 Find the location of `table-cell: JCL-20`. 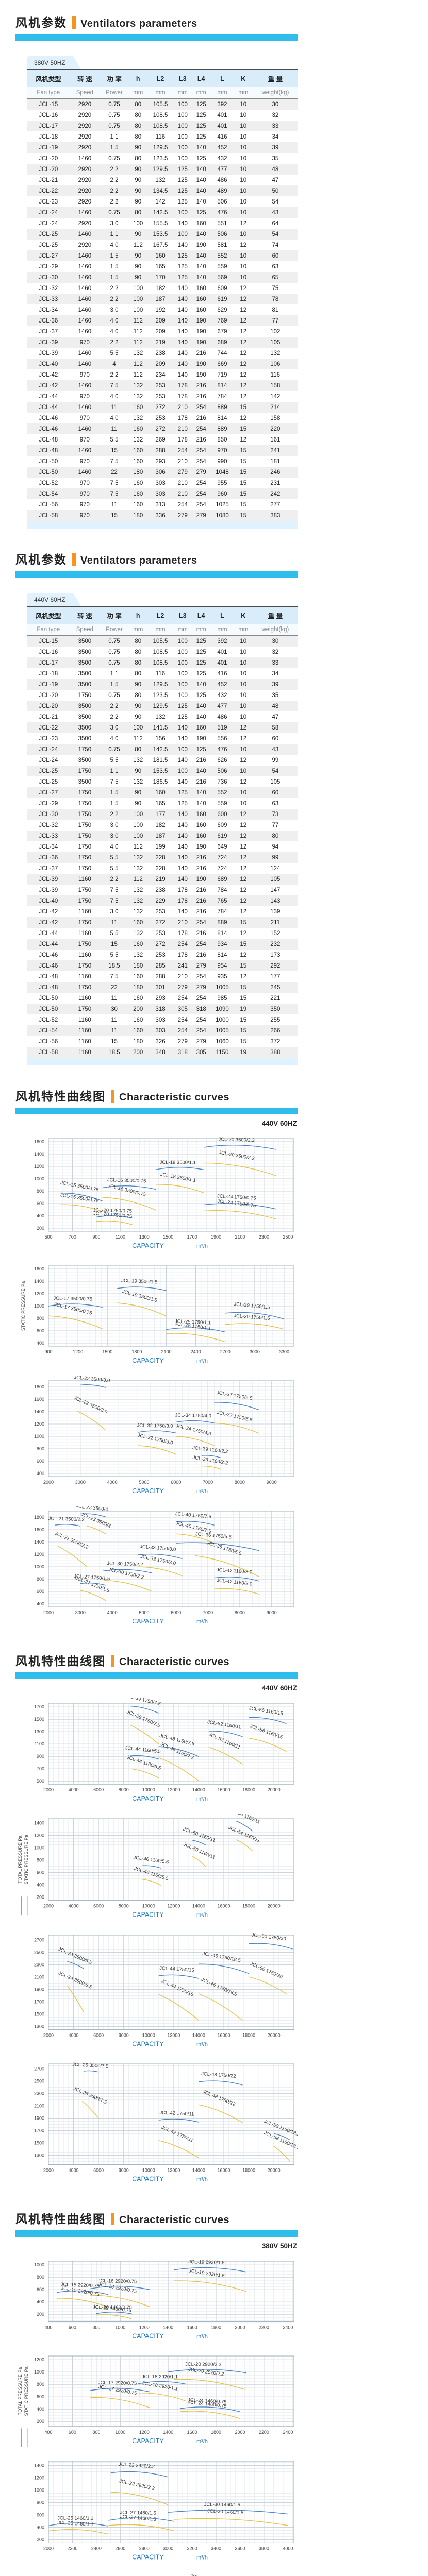

table-cell: JCL-20 is located at coordinates (49, 695).